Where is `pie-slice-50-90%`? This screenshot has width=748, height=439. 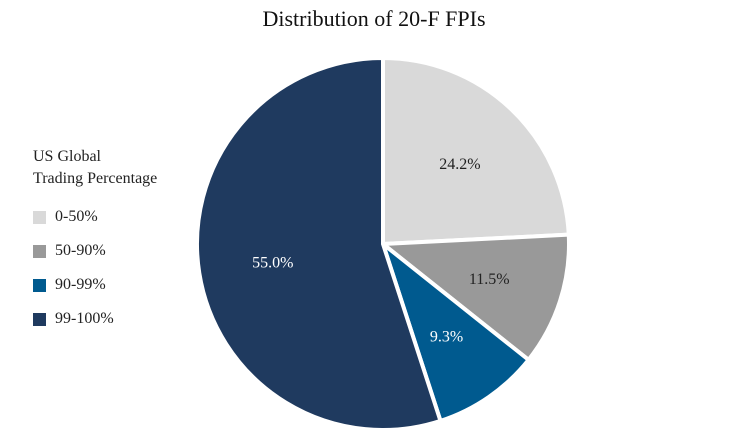
pie-slice-50-90% is located at coordinates (476, 297).